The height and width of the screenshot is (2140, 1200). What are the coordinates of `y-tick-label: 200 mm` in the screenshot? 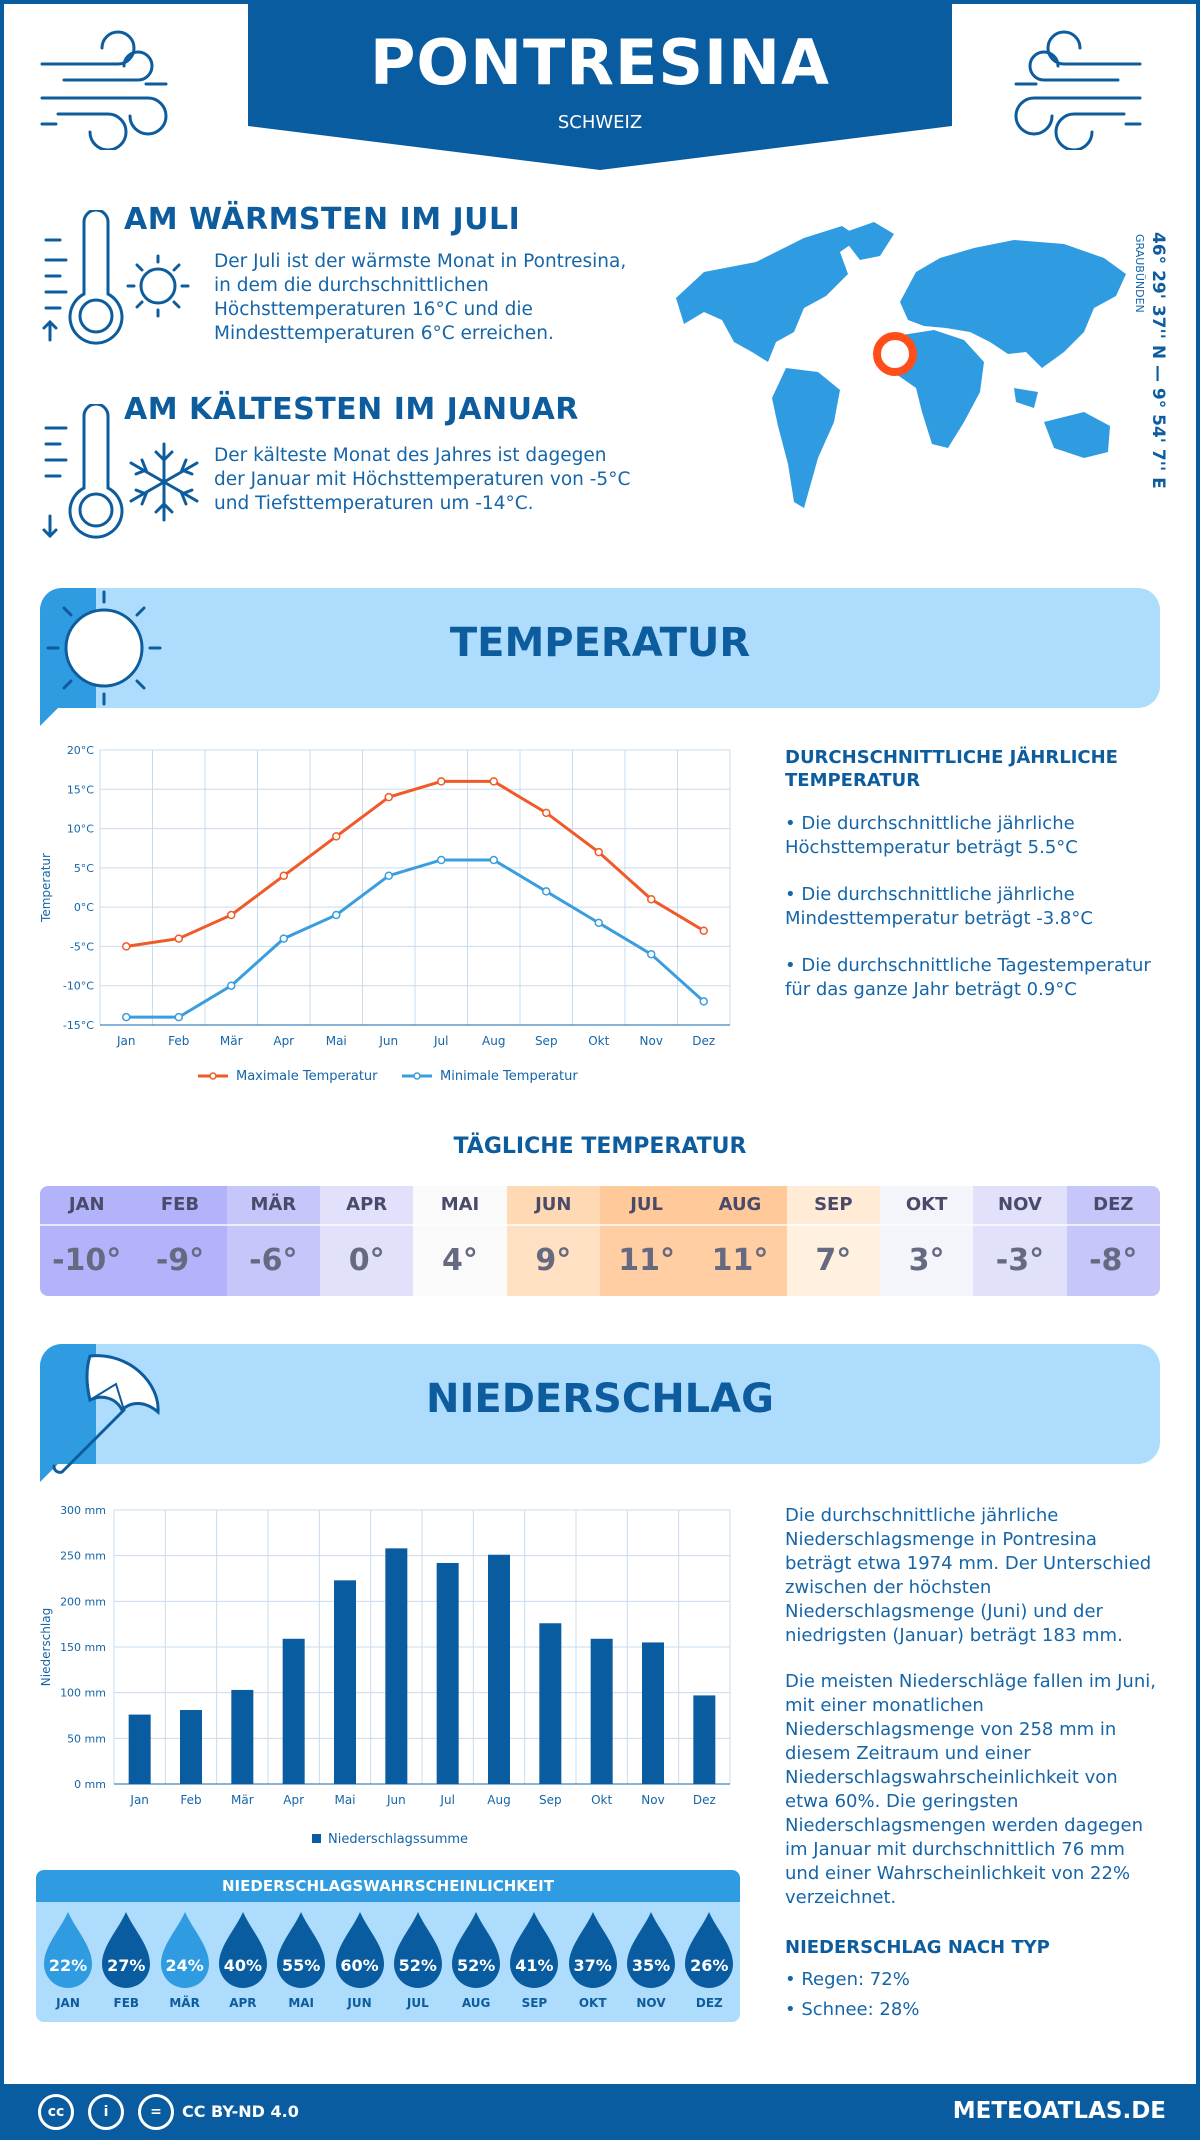 It's located at (83, 1601).